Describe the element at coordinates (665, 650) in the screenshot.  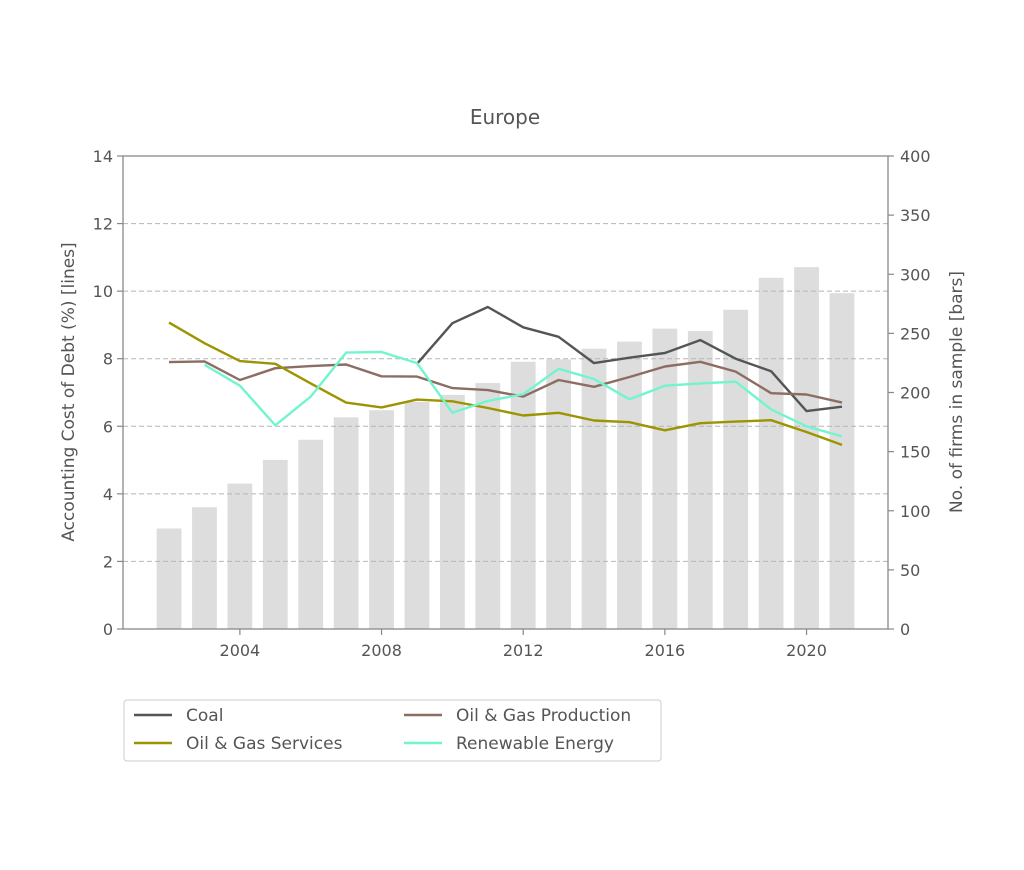
I see `x-tick-label: 2016` at that location.